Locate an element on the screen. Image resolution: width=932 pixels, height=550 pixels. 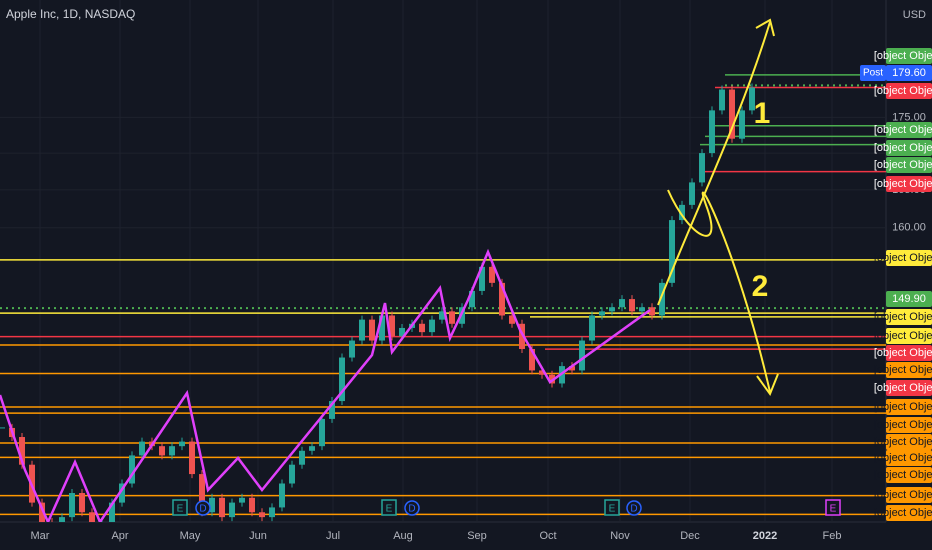
price-label: 179.60 is located at coordinates (909, 73).